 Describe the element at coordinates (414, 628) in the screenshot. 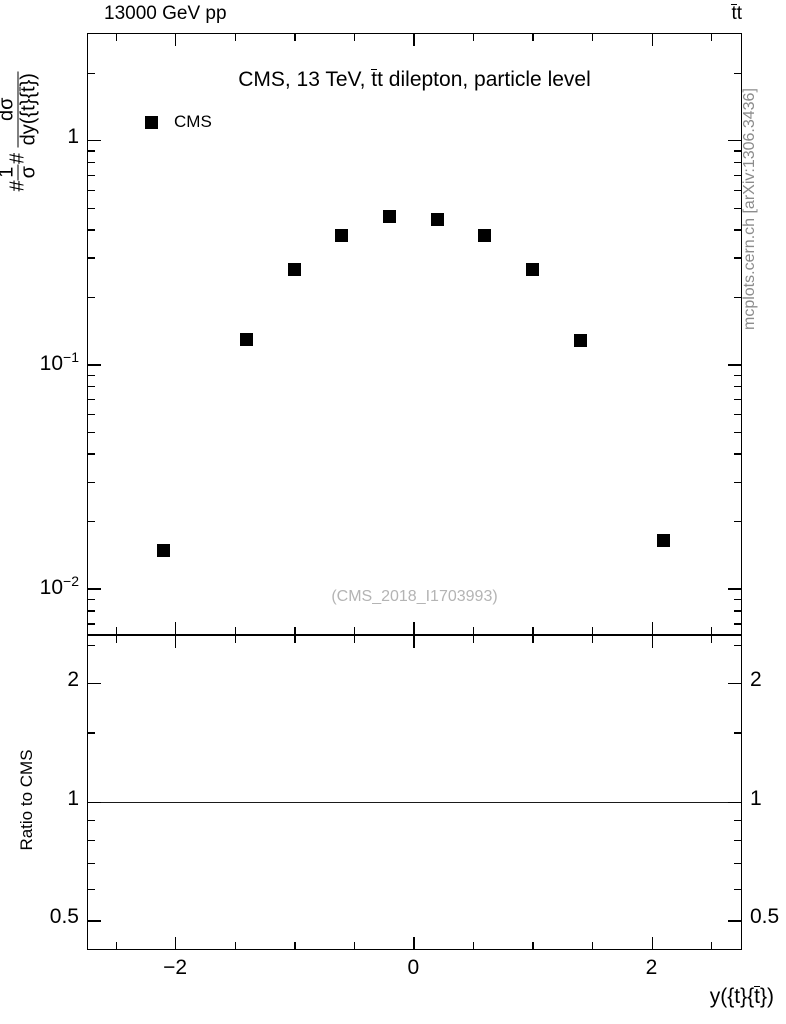

I see `main-bottom-x-major-tick` at that location.